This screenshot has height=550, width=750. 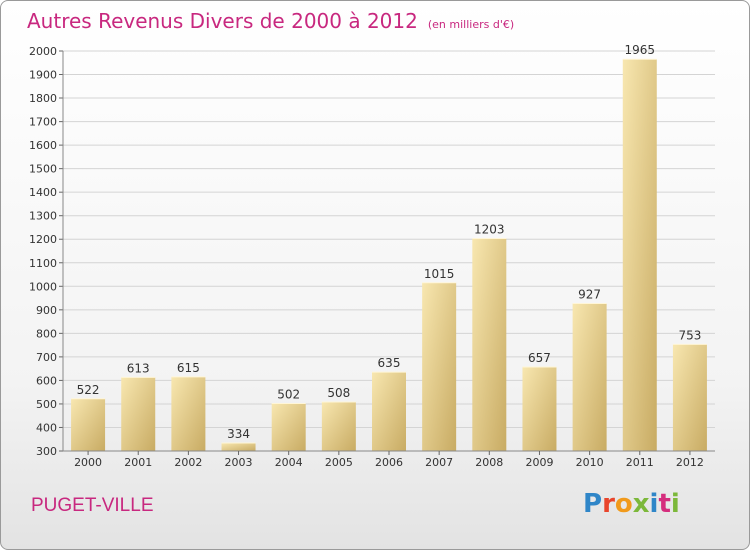 I want to click on y-tick-label: 600, so click(x=46, y=380).